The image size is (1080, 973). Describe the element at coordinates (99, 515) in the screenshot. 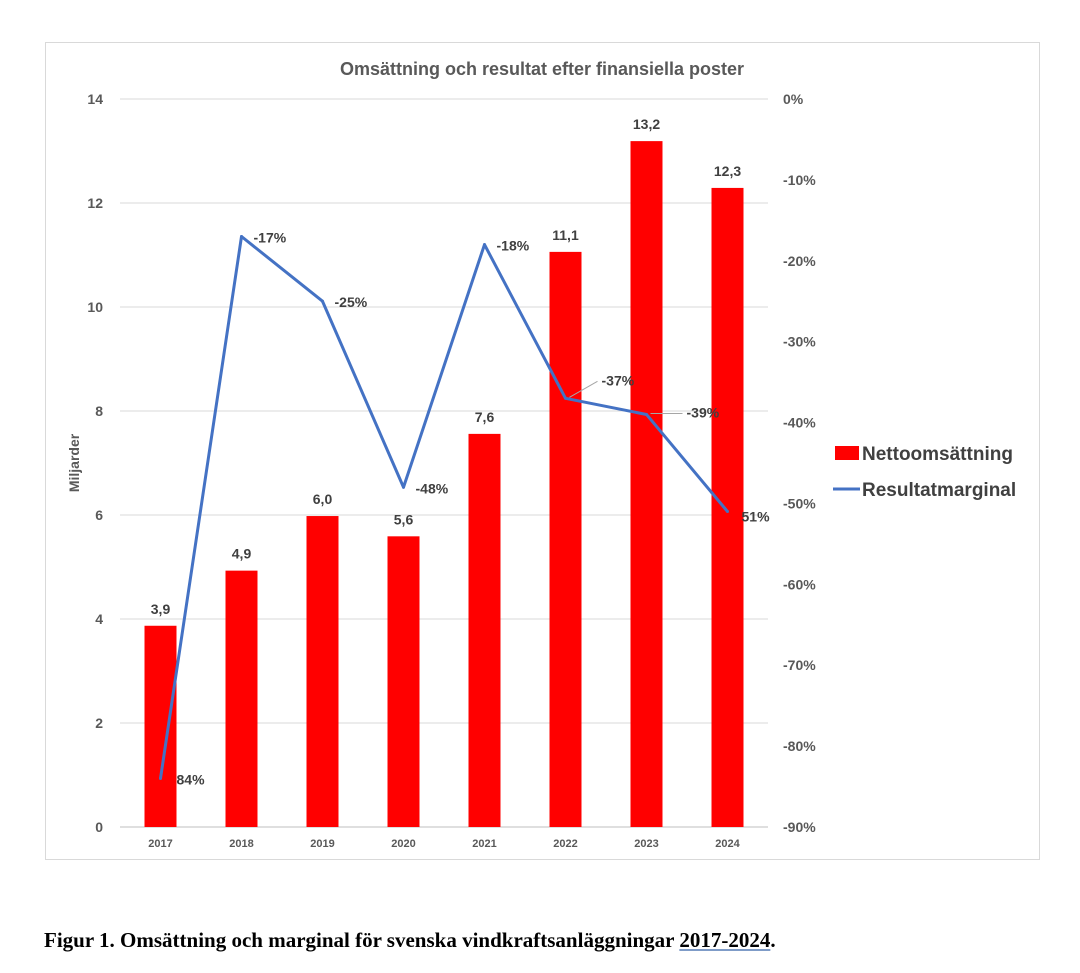

I see `left-tick-label: 6` at that location.